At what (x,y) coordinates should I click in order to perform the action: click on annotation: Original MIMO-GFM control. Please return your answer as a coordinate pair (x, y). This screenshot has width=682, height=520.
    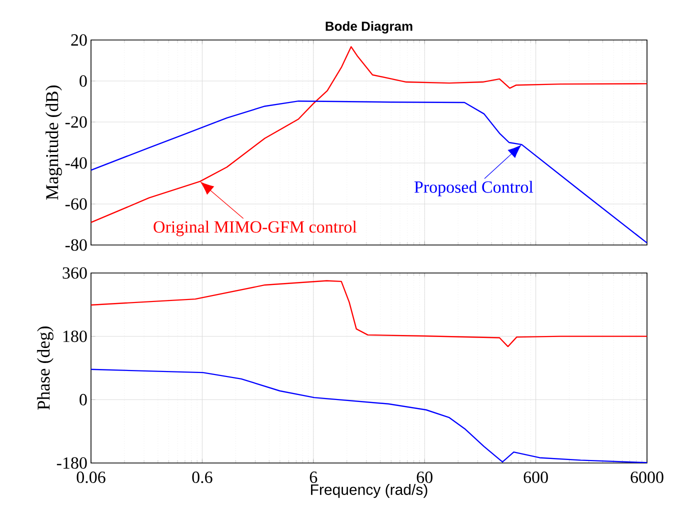
    Looking at the image, I should click on (255, 228).